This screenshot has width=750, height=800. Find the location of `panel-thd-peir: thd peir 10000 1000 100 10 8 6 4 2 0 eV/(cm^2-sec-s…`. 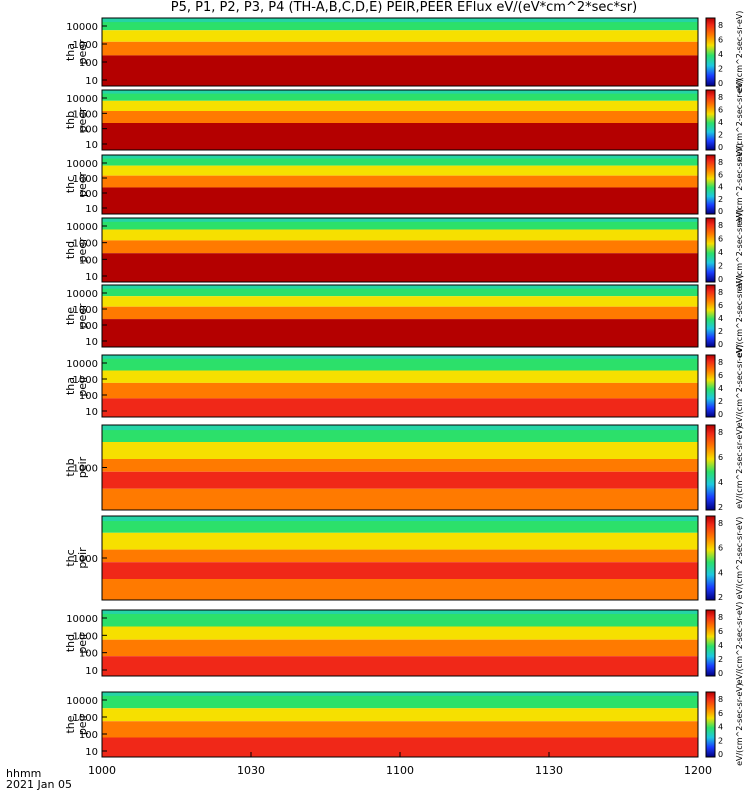

panel-thd-peir: thd peir 10000 1000 100 10 8 6 4 2 0 eV/(cm^2-sec-s… is located at coordinates (404, 643).